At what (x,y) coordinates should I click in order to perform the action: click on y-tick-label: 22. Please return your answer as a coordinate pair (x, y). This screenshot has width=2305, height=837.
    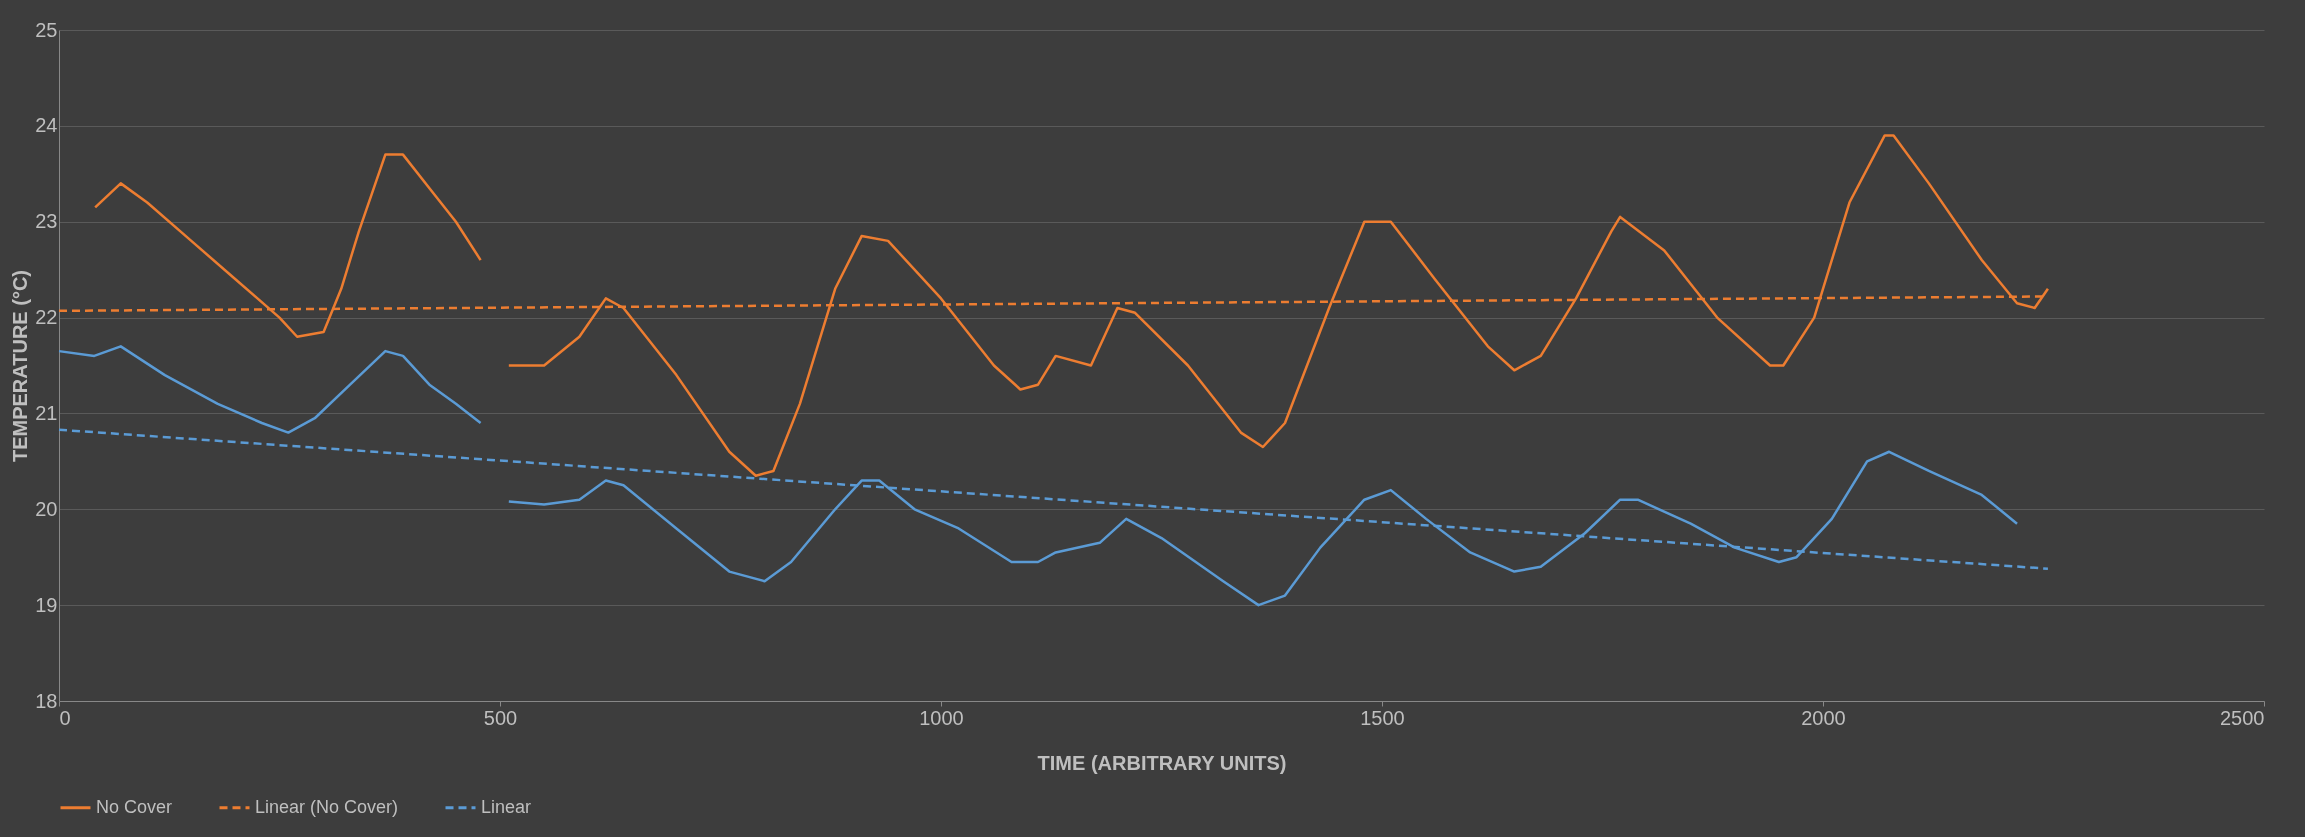
    Looking at the image, I should click on (46, 317).